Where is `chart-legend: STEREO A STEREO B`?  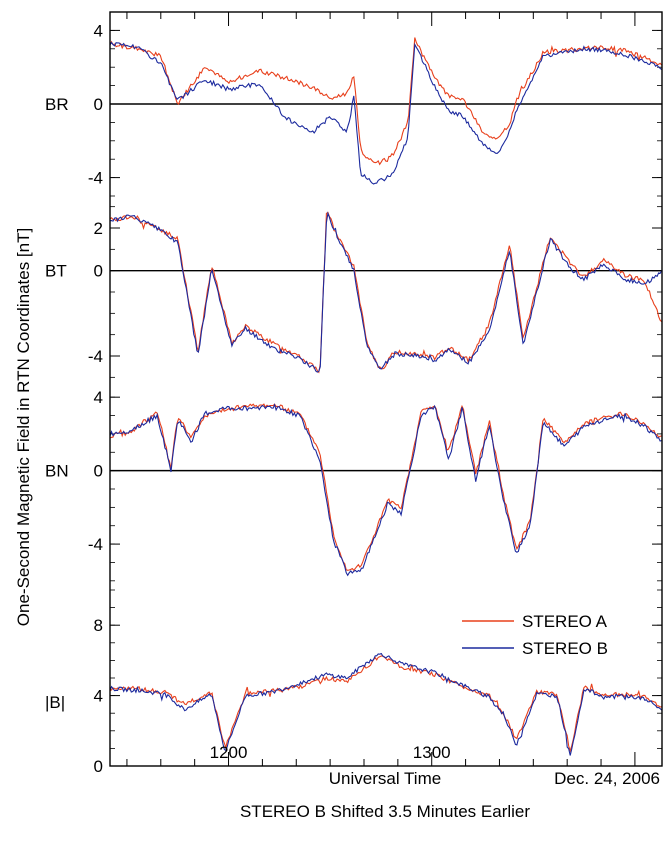 chart-legend: STEREO A STEREO B is located at coordinates (535, 635).